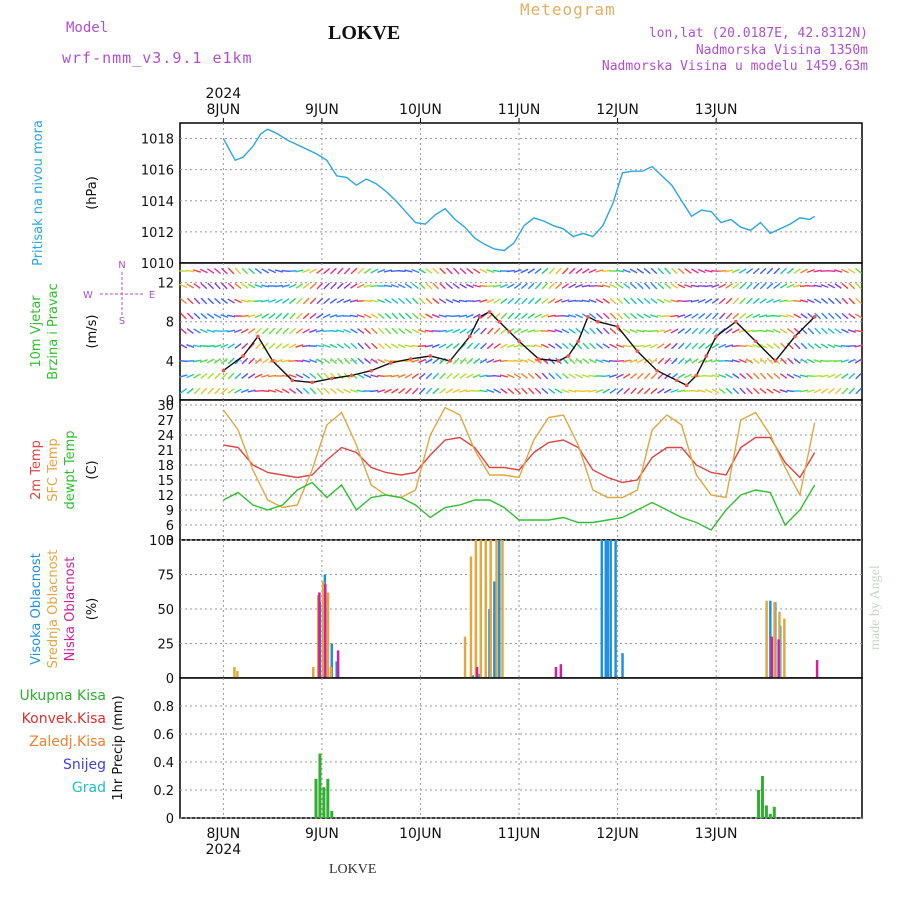 The height and width of the screenshot is (900, 900). What do you see at coordinates (165, 496) in the screenshot?
I see `y-tick-label: 12` at bounding box center [165, 496].